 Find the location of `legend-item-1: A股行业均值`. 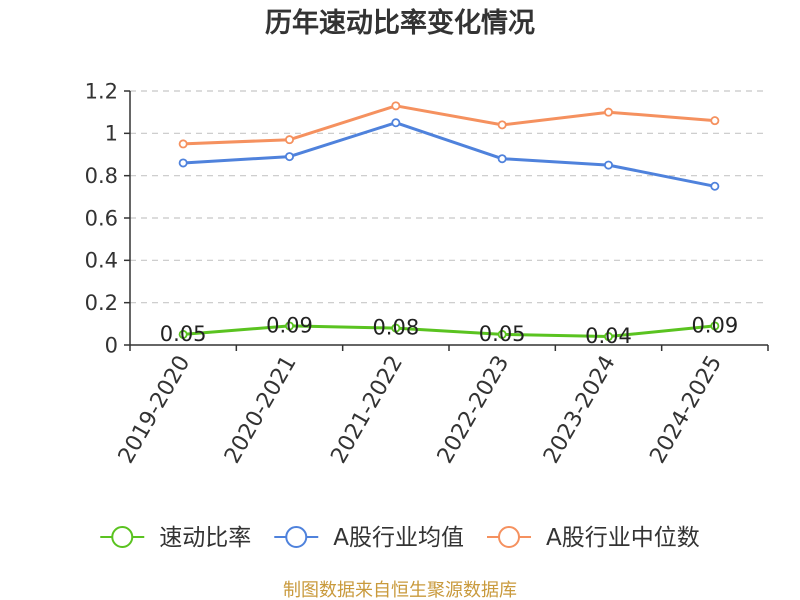

legend-item-1: A股行业均值 is located at coordinates (369, 538).